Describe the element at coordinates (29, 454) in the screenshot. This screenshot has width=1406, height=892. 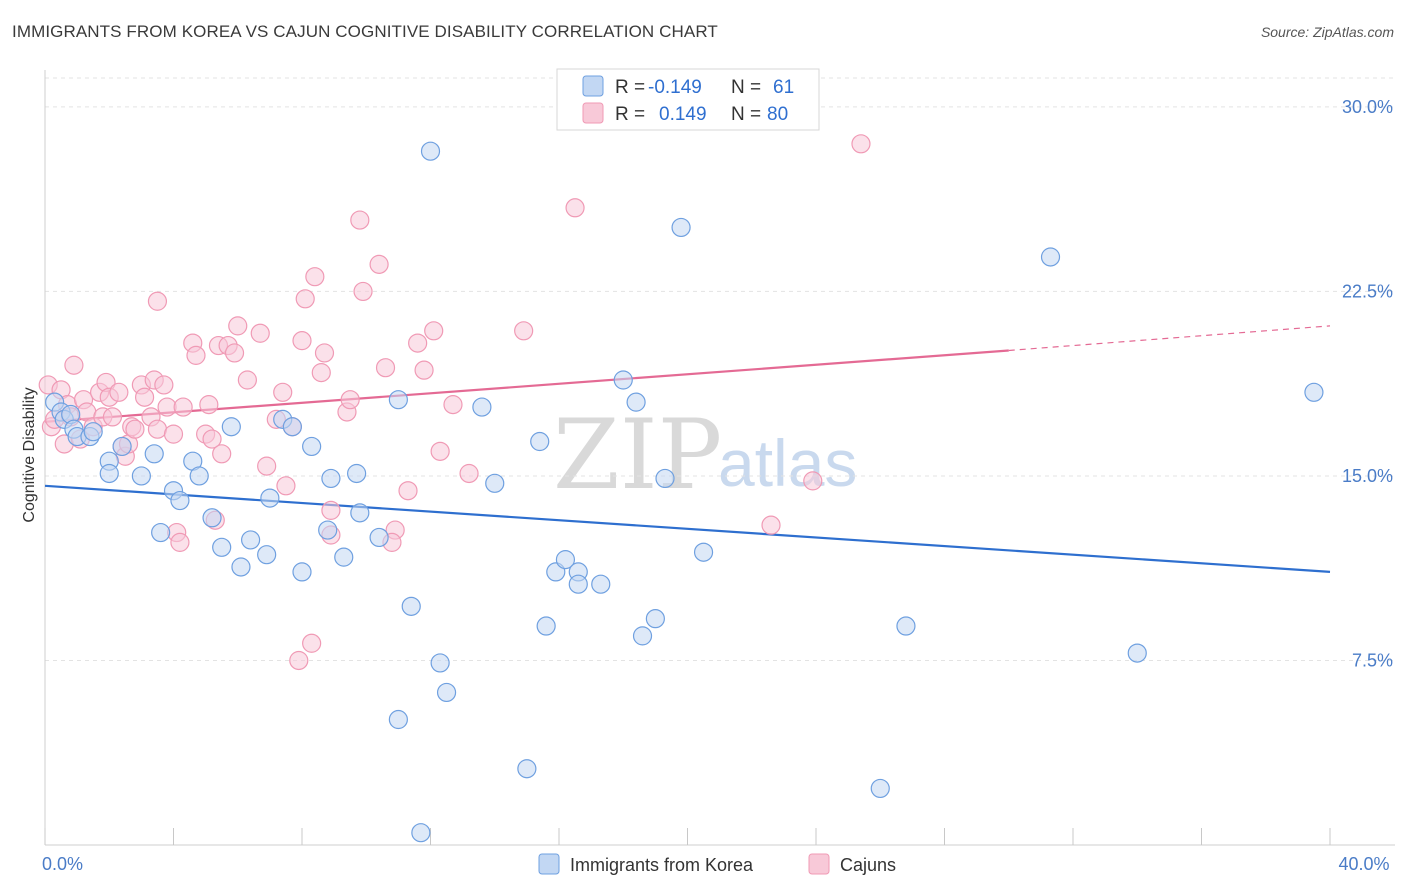
I see `y-axis-label: Cognitive Disability` at that location.